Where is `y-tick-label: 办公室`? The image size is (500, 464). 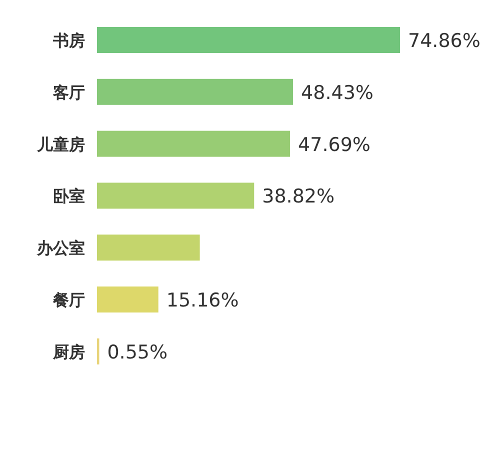
y-tick-label: 办公室 is located at coordinates (60, 248).